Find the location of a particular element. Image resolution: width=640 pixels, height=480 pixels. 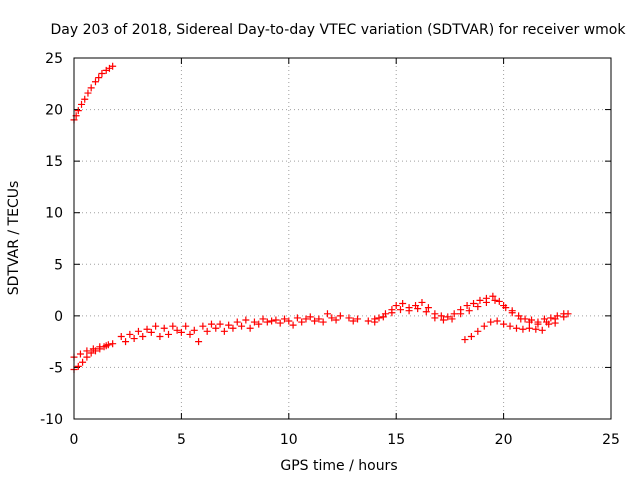

series-main-track is located at coordinates (344, 319).